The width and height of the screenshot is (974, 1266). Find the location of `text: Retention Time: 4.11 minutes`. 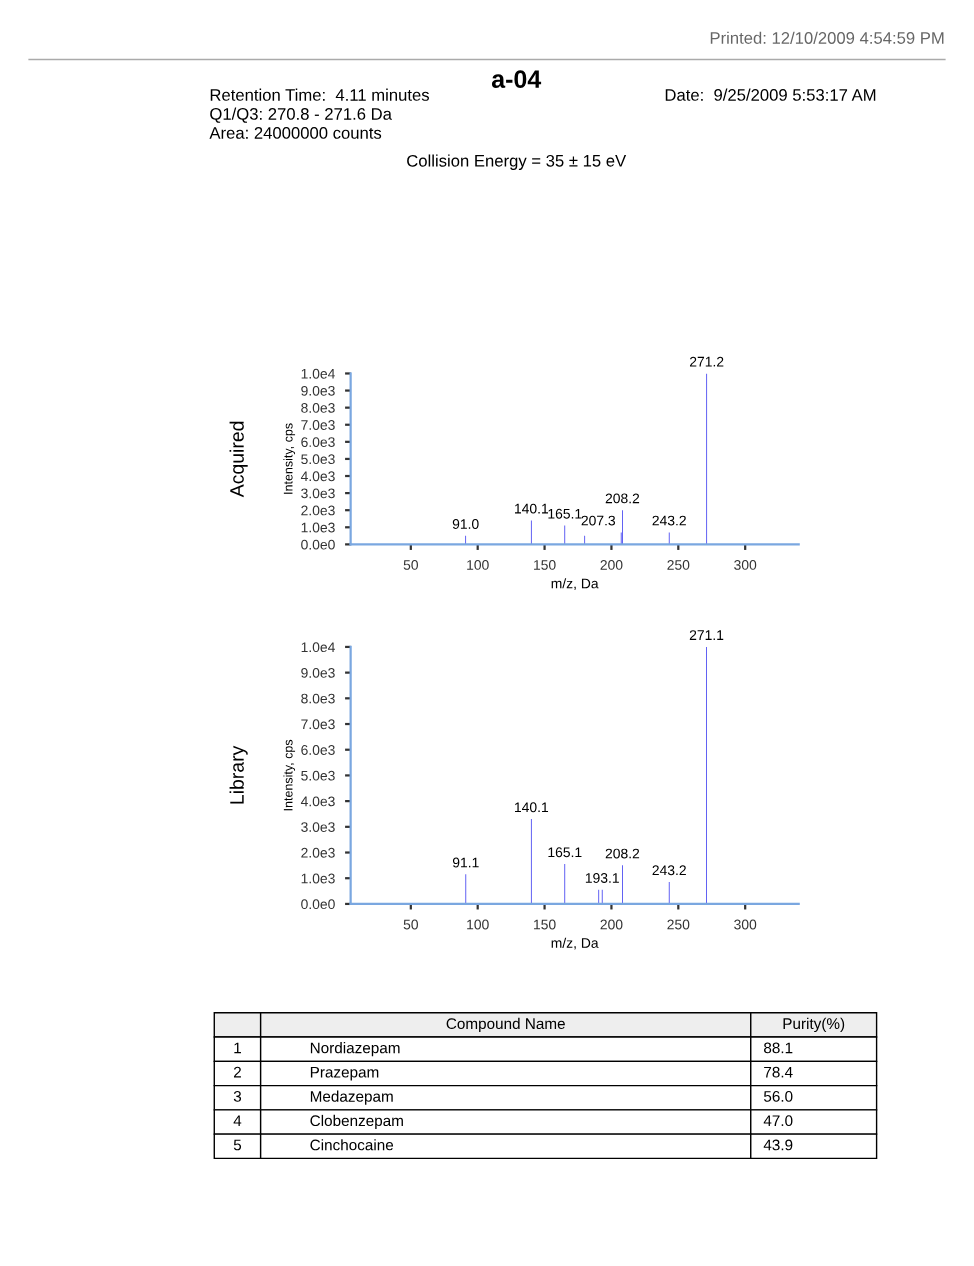

text: Retention Time: 4.11 minutes is located at coordinates (319, 94).